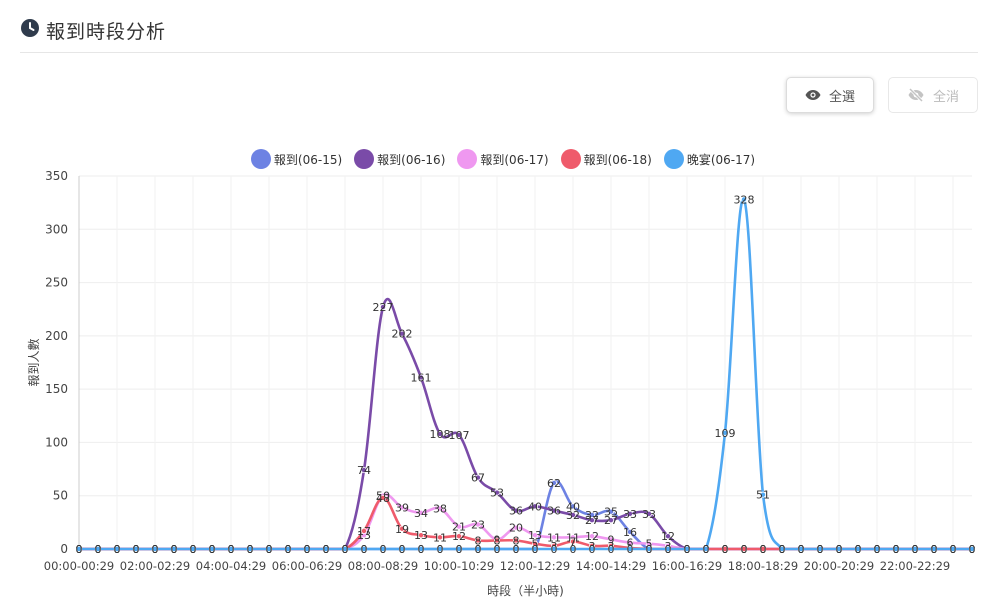 Image resolution: width=1006 pixels, height=612 pixels. What do you see at coordinates (106, 32) in the screenshot?
I see `section-title: 報到時段分析` at bounding box center [106, 32].